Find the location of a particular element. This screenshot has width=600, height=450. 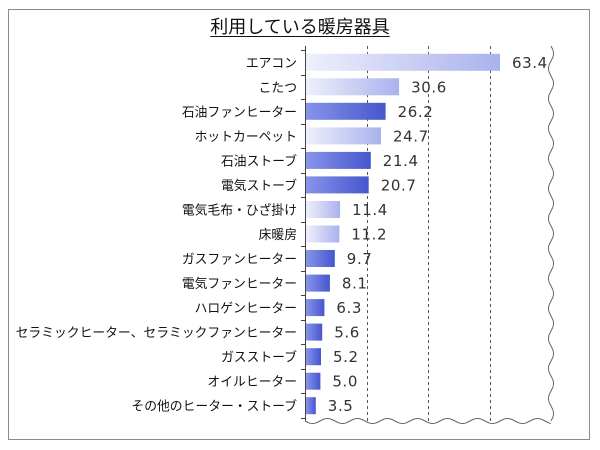

category-label-9: ガスファンヒーター is located at coordinates (239, 260).